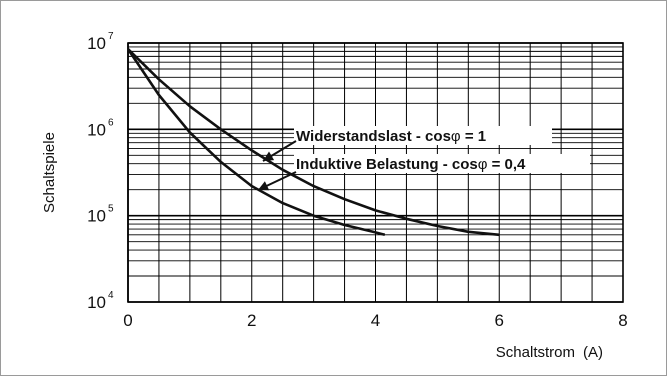  Describe the element at coordinates (49, 172) in the screenshot. I see `y-axis-title: Schaltspiele` at that location.